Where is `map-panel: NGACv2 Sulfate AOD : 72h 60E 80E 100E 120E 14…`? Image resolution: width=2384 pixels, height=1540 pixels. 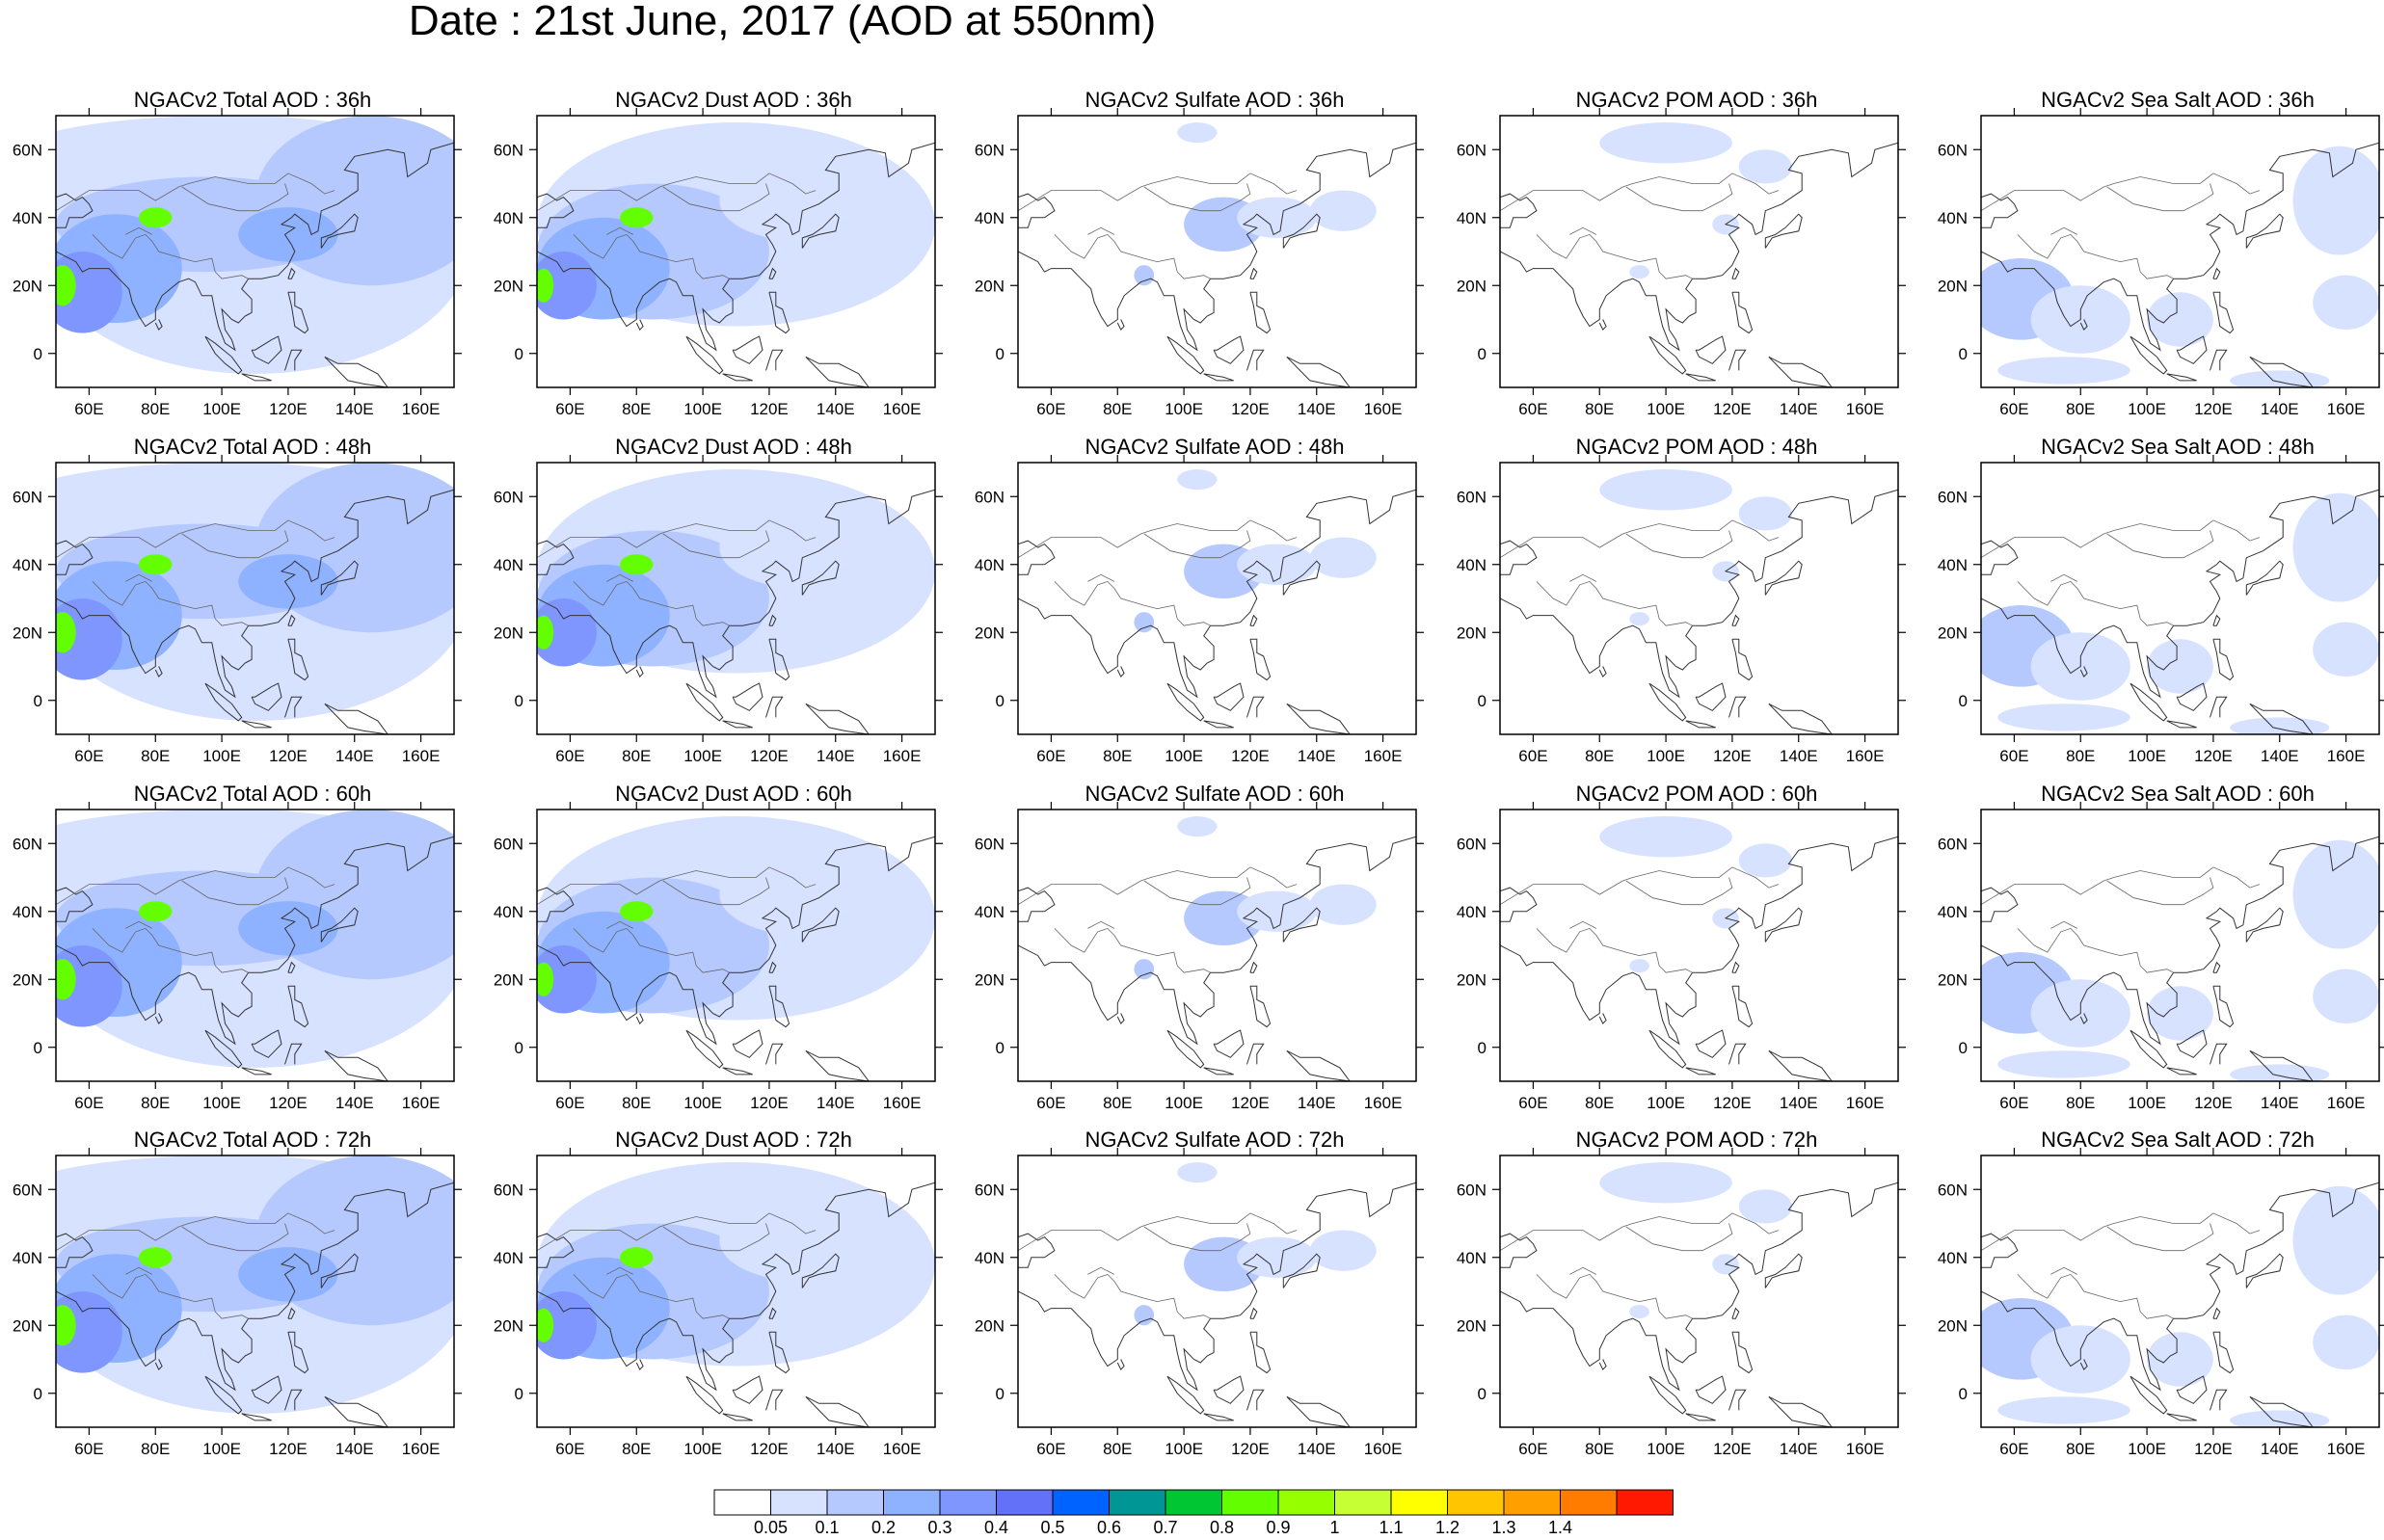
map-panel: NGACv2 Sulfate AOD : 72h 60E 80E 100E 120E 14… is located at coordinates (1215, 1301).